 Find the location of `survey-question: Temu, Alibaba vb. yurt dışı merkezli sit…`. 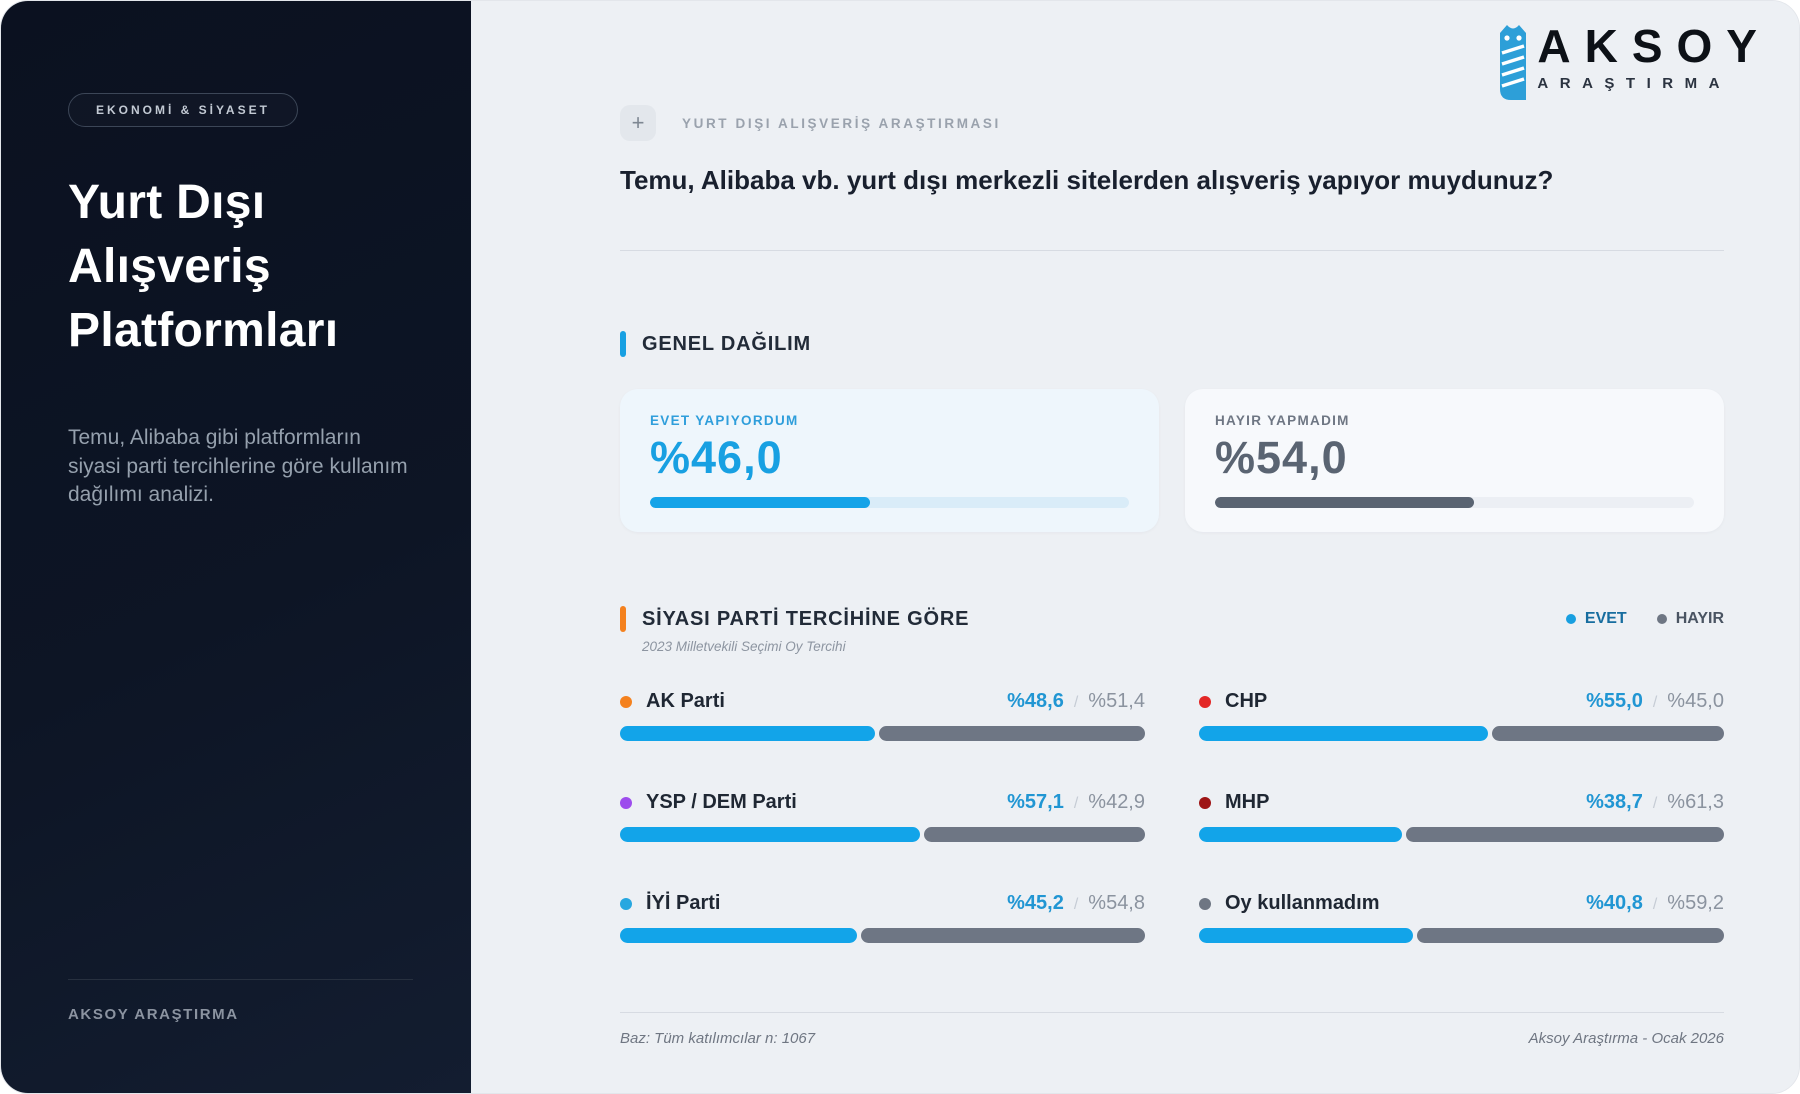

survey-question: Temu, Alibaba vb. yurt dışı merkezli sit… is located at coordinates (1087, 180).